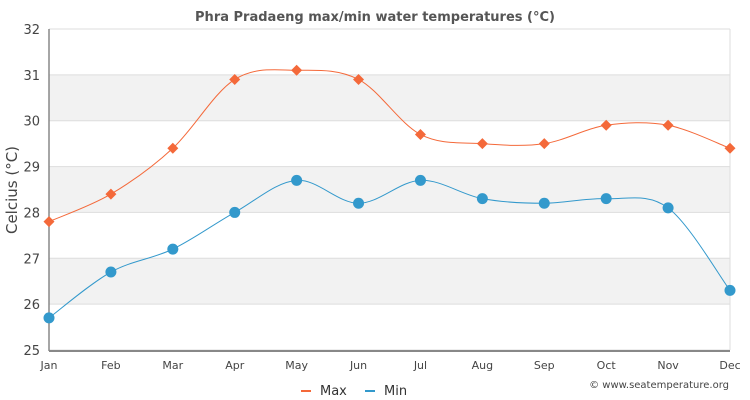 This screenshot has height=400, width=750. I want to click on x-tick-label: Aug, so click(482, 365).